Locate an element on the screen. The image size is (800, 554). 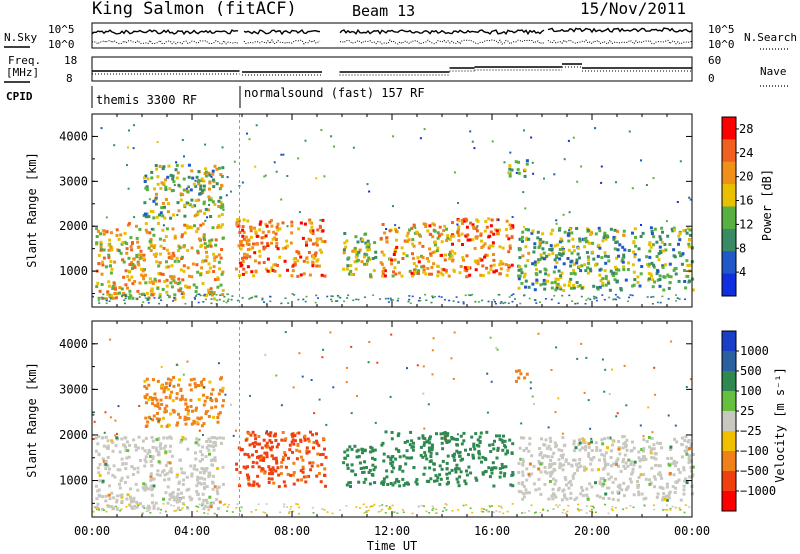
velocity-colorbar-title: Velocity [m s⁻¹] is located at coordinates (780, 425).